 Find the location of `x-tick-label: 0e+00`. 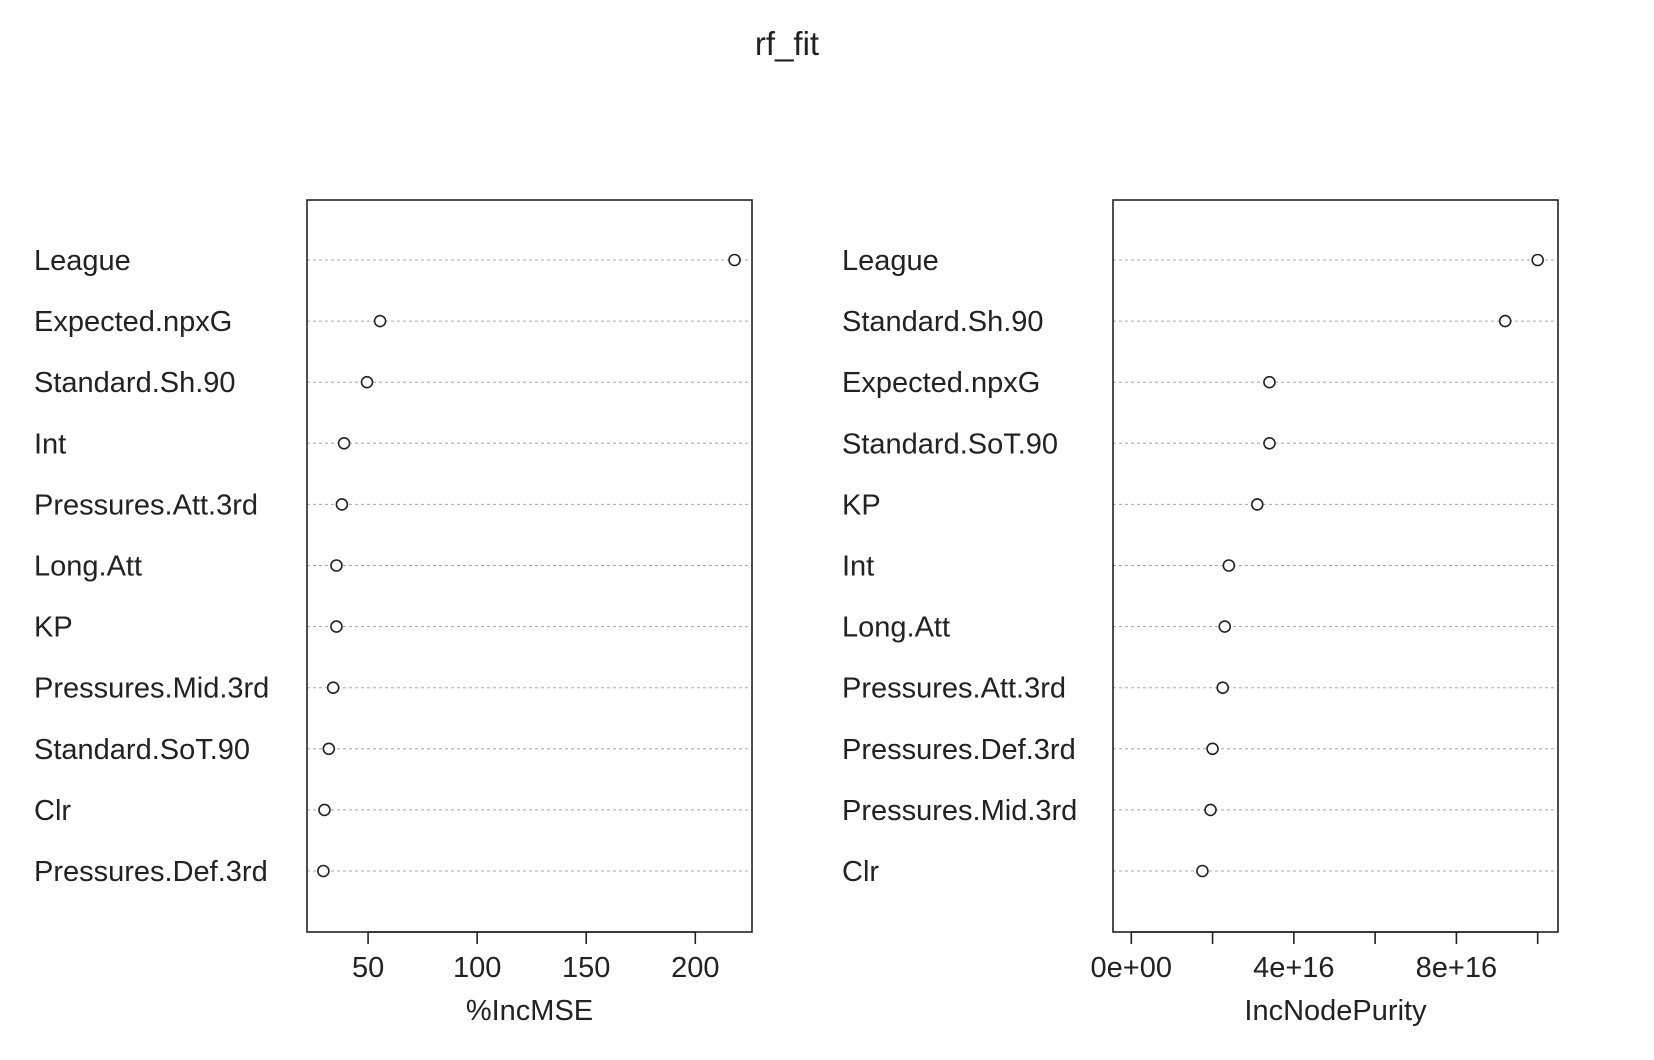

x-tick-label: 0e+00 is located at coordinates (1131, 968).